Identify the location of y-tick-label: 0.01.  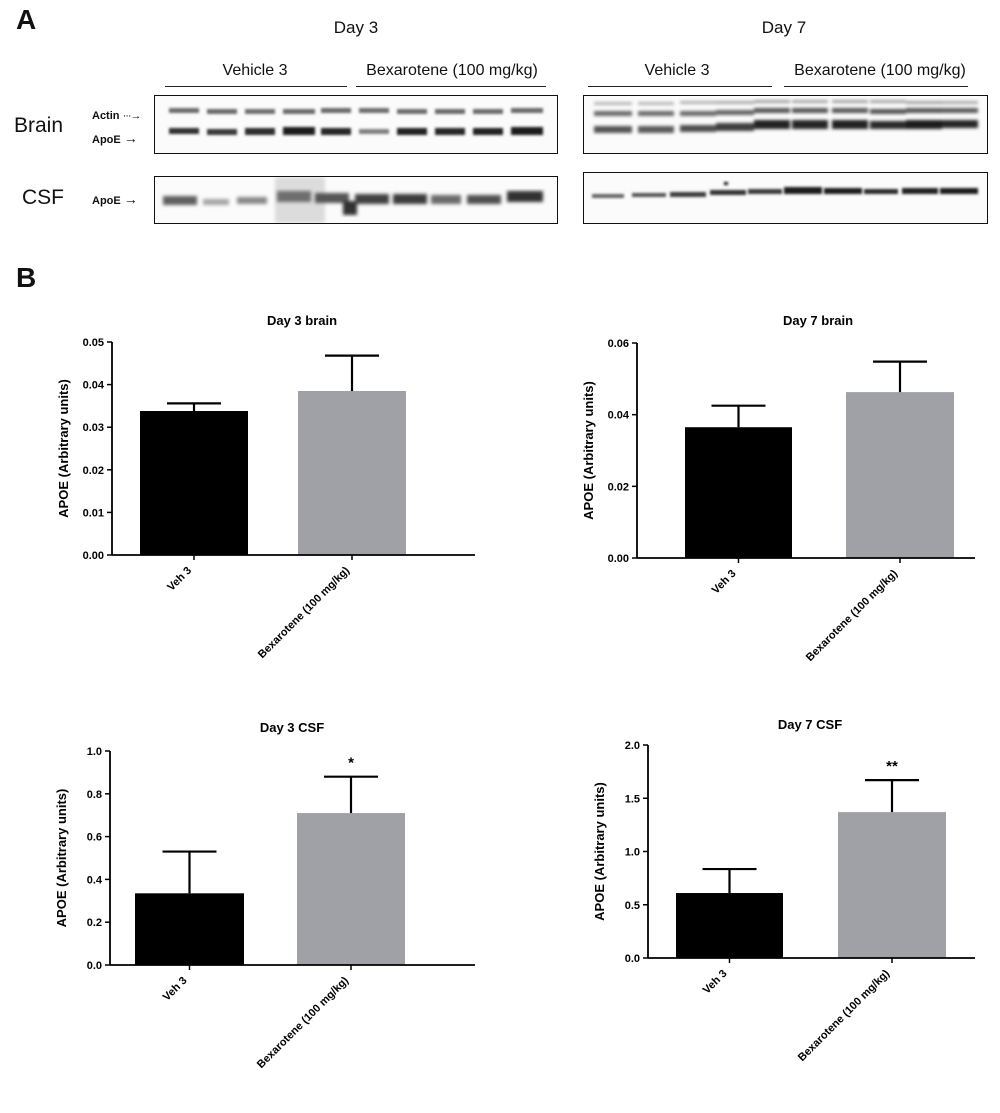
(93, 513).